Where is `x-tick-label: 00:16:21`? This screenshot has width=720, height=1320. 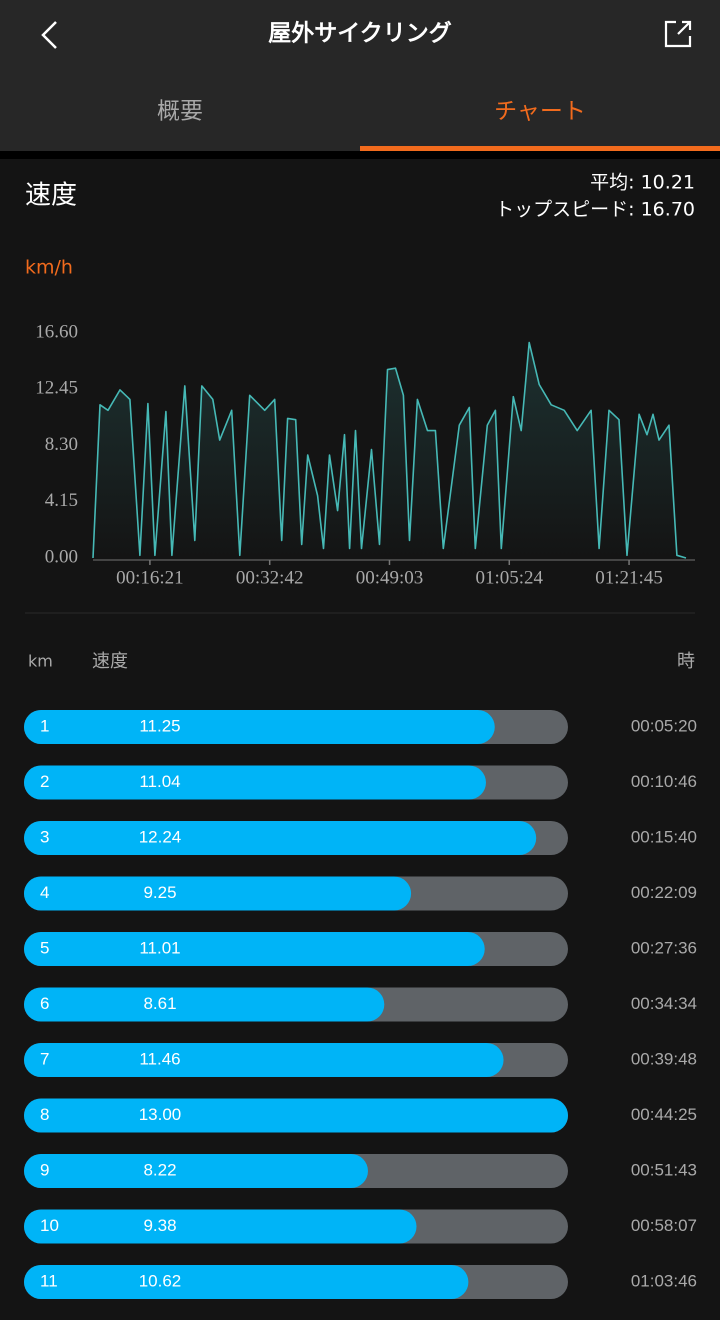 x-tick-label: 00:16:21 is located at coordinates (150, 577).